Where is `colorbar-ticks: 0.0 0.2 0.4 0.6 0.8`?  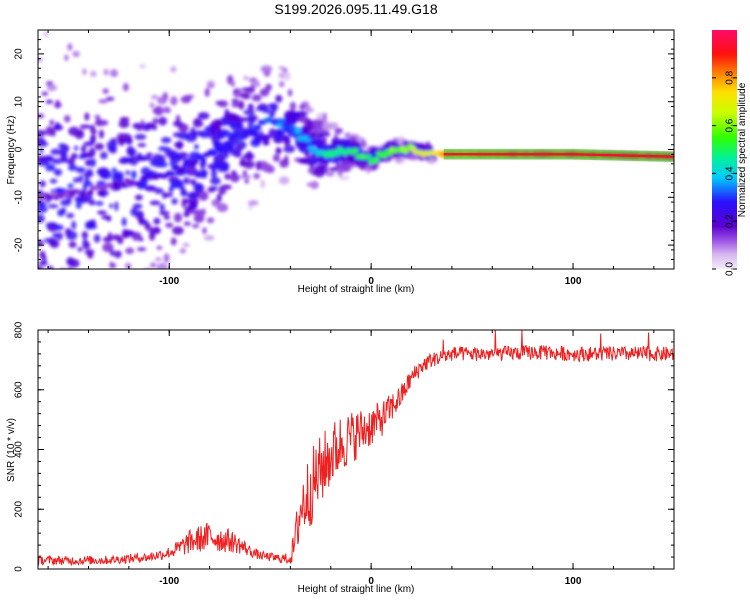 colorbar-ticks: 0.0 0.2 0.4 0.6 0.8 is located at coordinates (724, 173).